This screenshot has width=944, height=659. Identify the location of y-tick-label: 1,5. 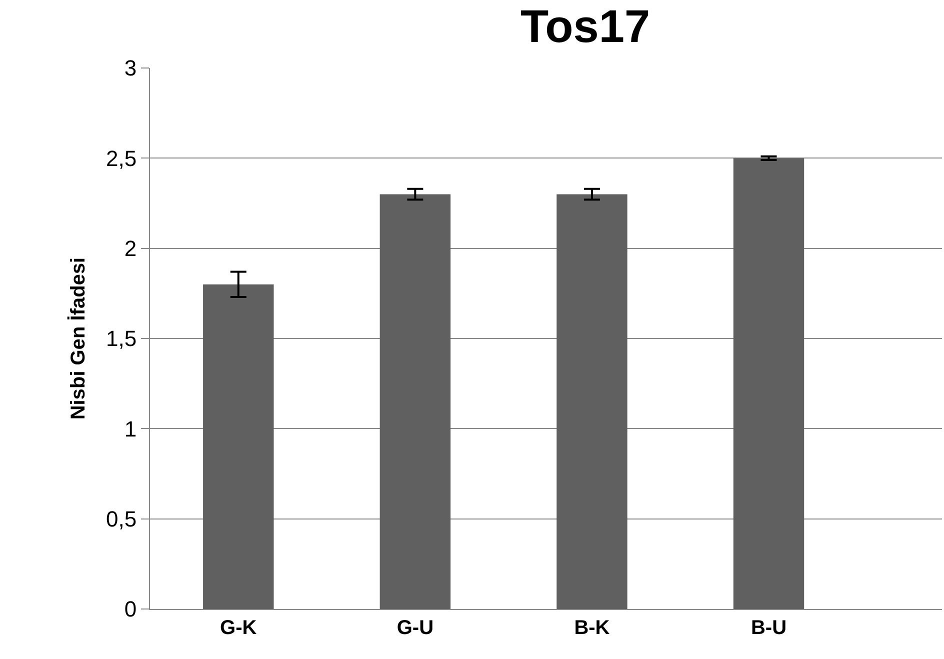
(121, 339).